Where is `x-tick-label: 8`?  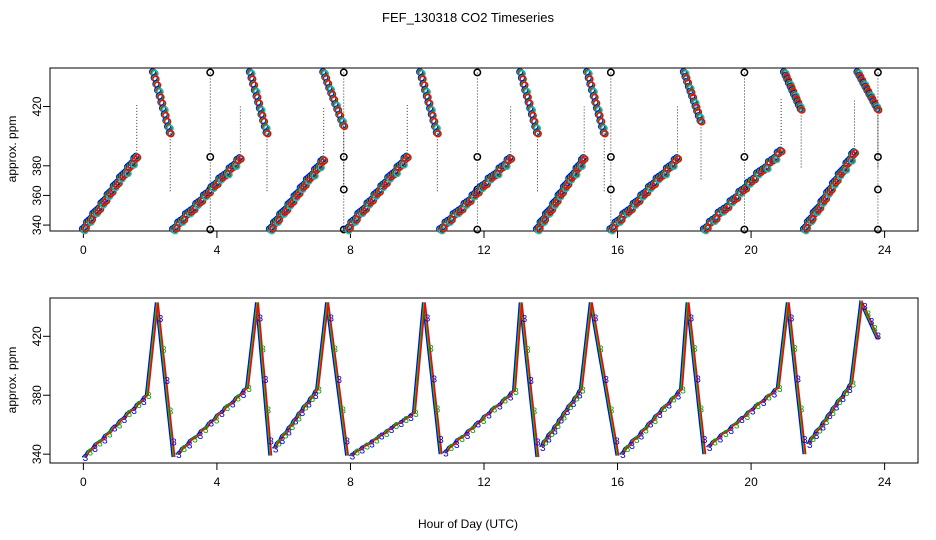
x-tick-label: 8 is located at coordinates (350, 250).